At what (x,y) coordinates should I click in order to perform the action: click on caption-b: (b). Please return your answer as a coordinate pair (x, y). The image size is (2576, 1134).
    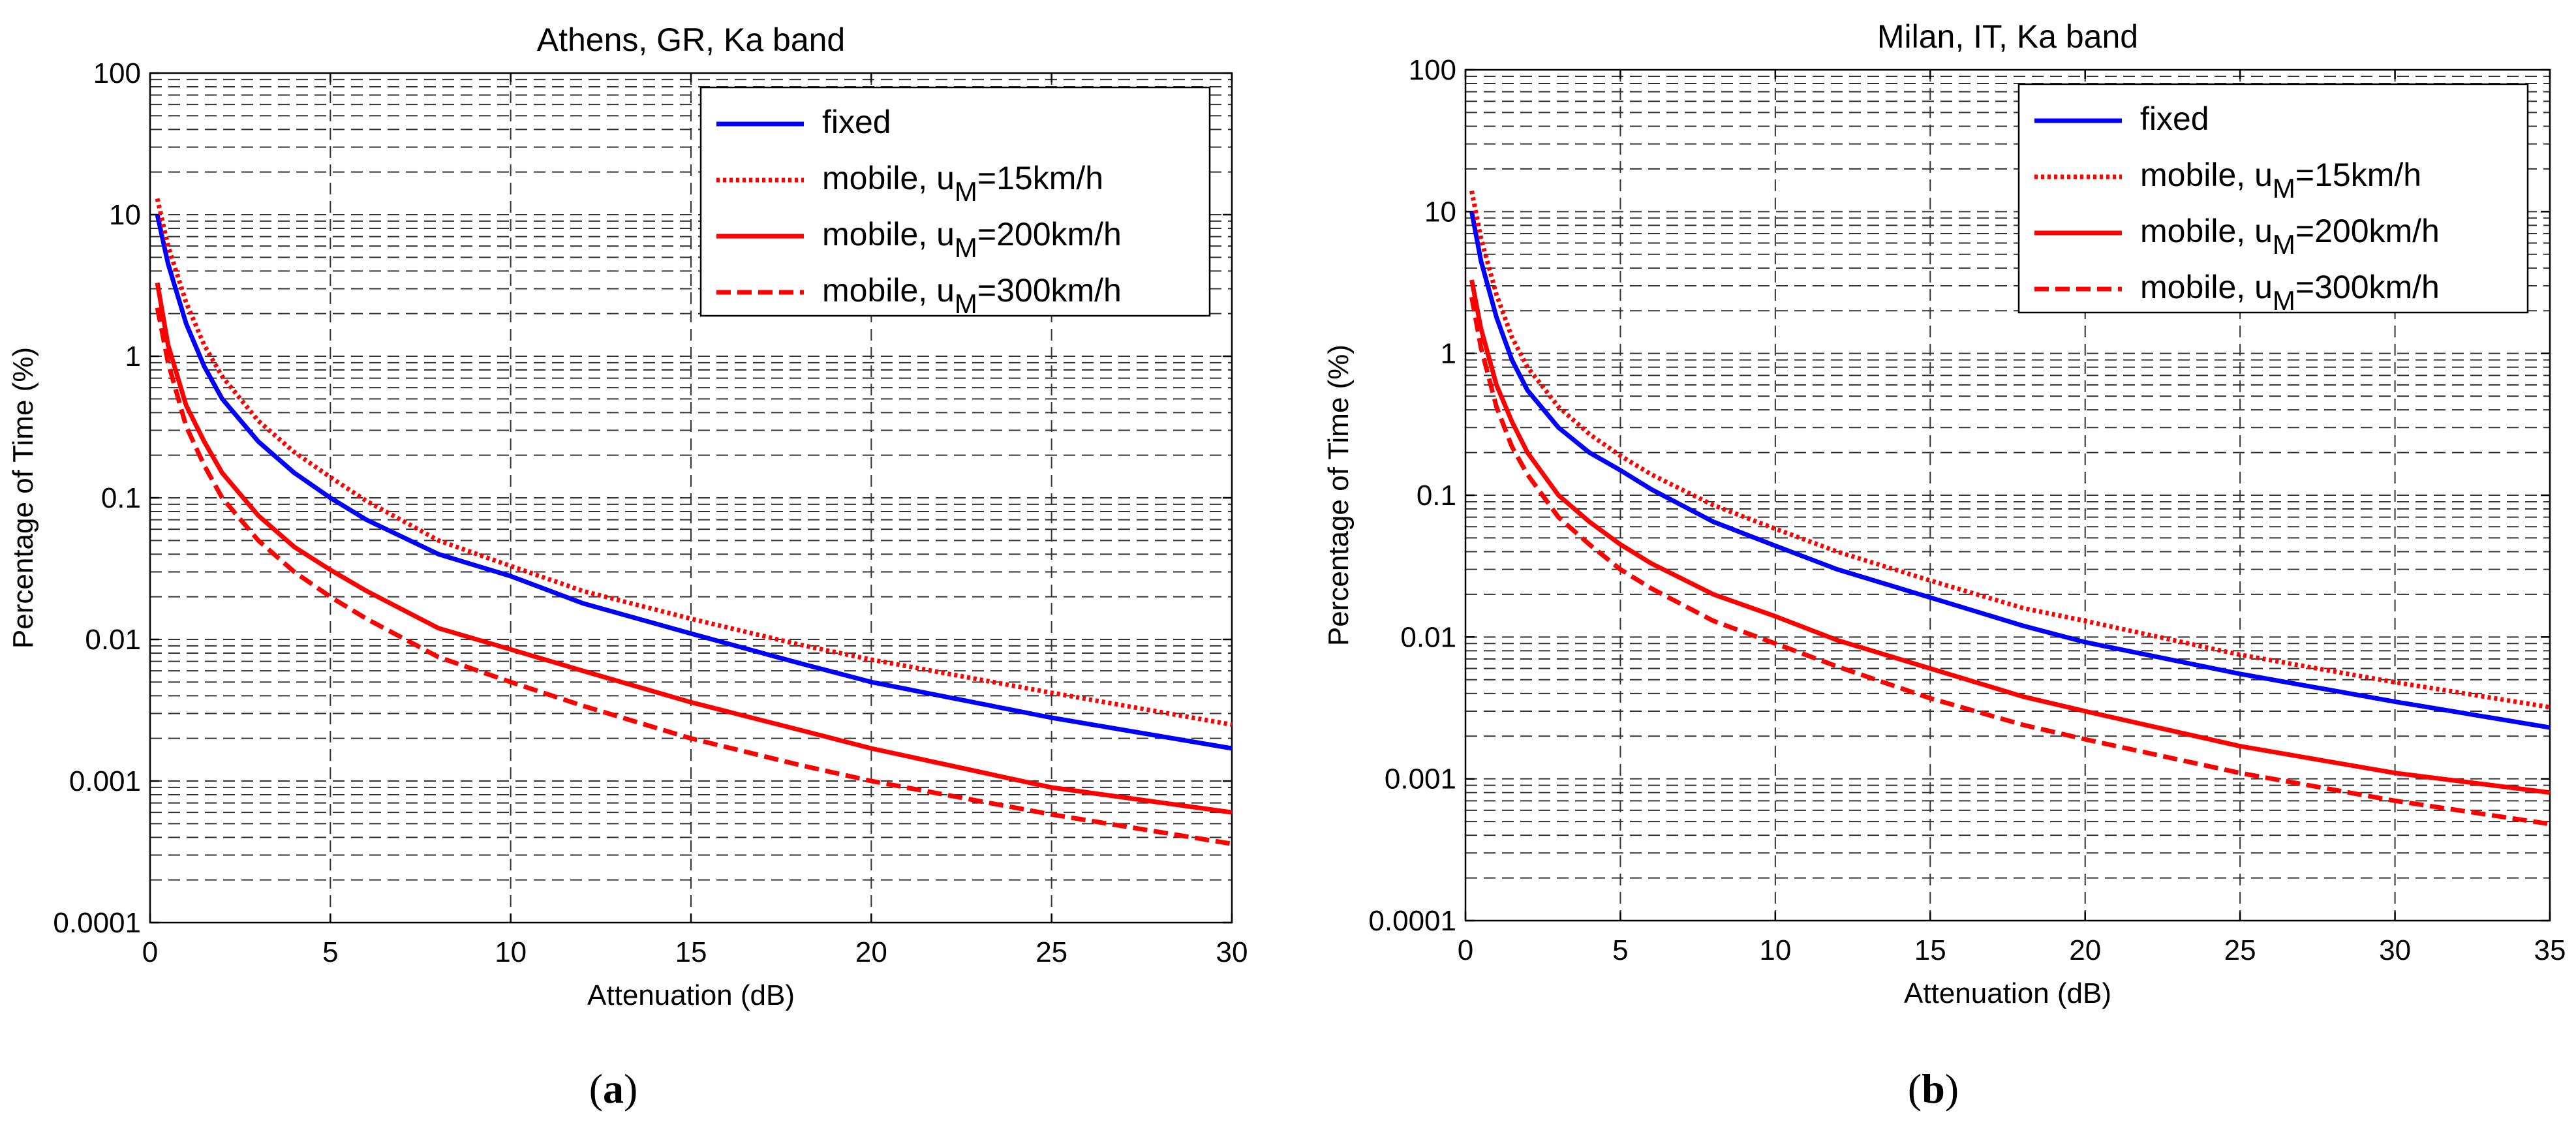
    Looking at the image, I should click on (1933, 1088).